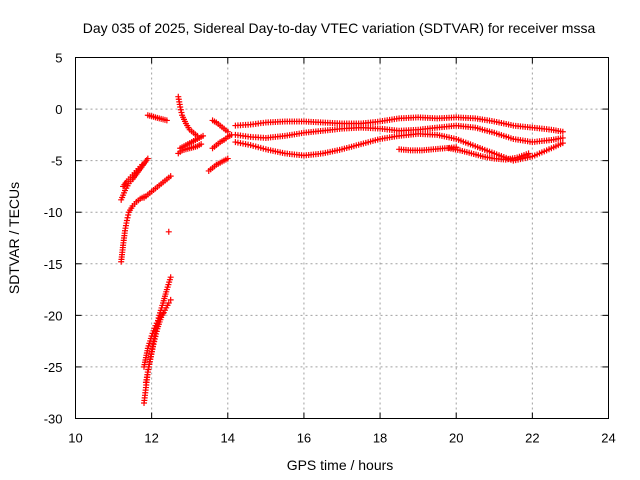 This screenshot has width=640, height=480. I want to click on y-tick-label: -25, so click(53, 367).